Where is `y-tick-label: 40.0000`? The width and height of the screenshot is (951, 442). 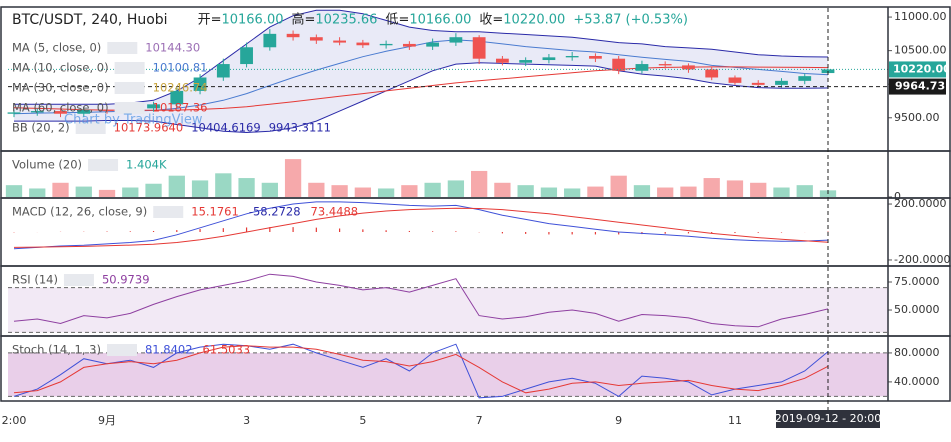
y-tick-label: 40.0000 is located at coordinates (917, 381).